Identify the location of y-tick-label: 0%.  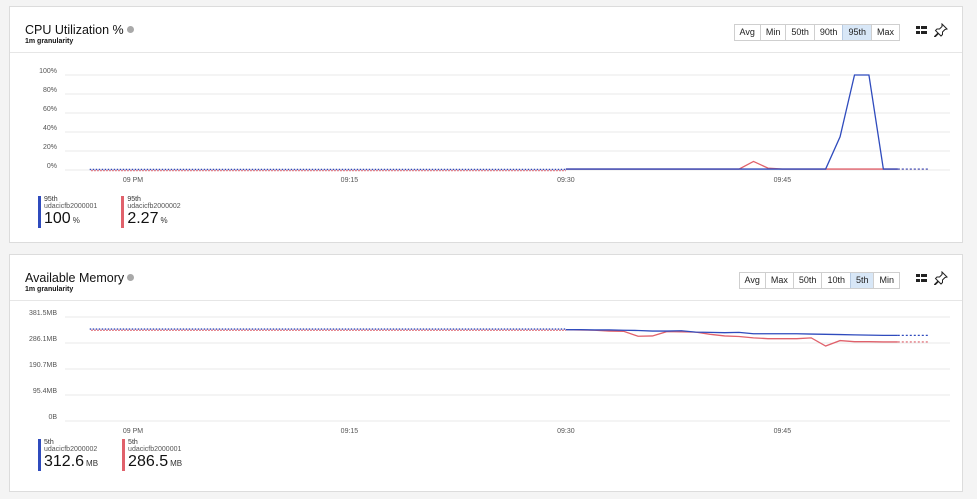
(52, 166).